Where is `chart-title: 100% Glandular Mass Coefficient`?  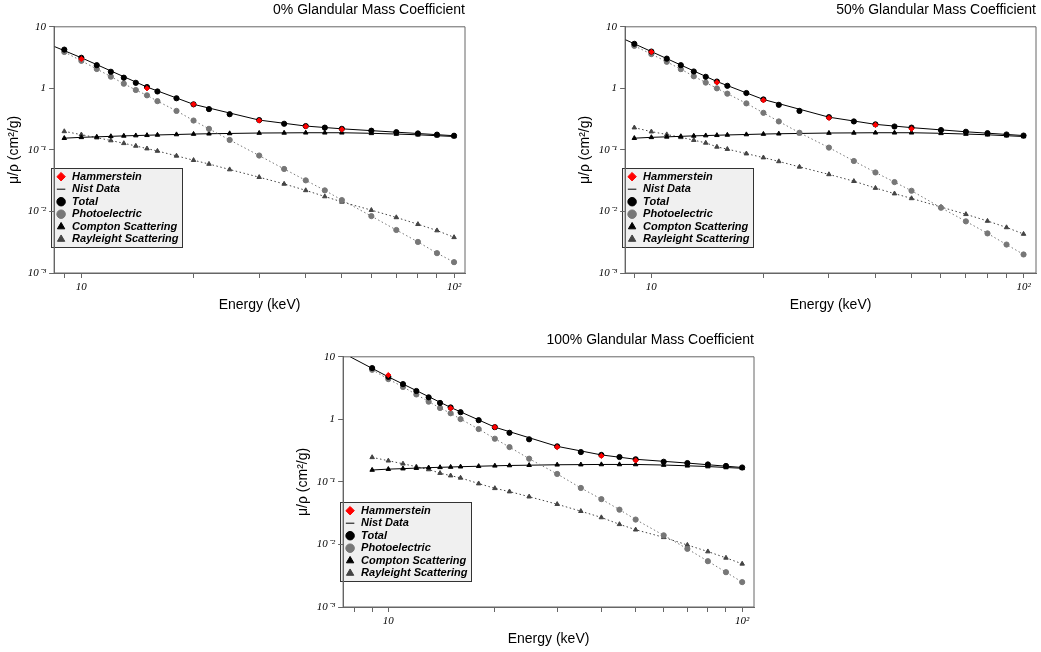
chart-title: 100% Glandular Mass Coefficient is located at coordinates (650, 339).